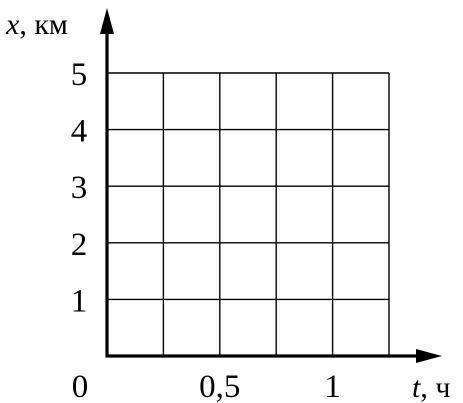 This screenshot has width=463, height=403. I want to click on x-axis-label: t, ч, so click(431, 387).